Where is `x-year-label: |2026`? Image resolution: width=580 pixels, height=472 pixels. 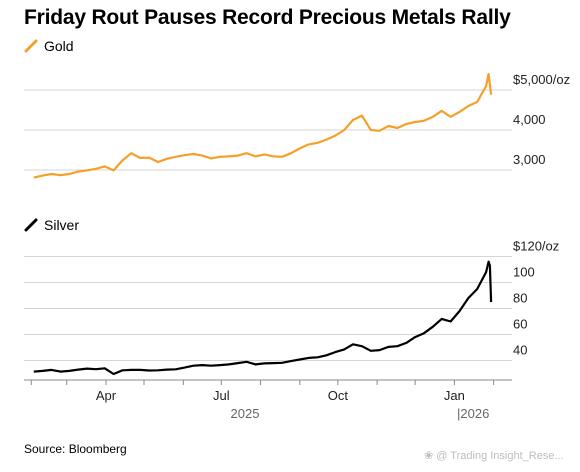
x-year-label: |2026 is located at coordinates (473, 413).